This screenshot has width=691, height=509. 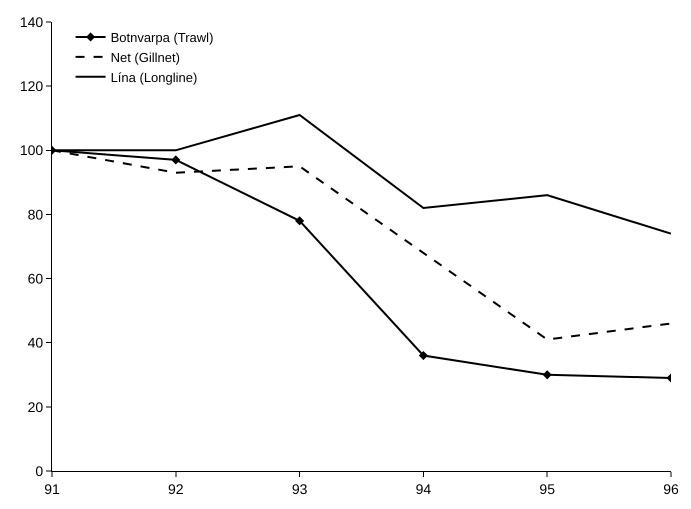 What do you see at coordinates (547, 488) in the screenshot?
I see `x-tick-label: 95` at bounding box center [547, 488].